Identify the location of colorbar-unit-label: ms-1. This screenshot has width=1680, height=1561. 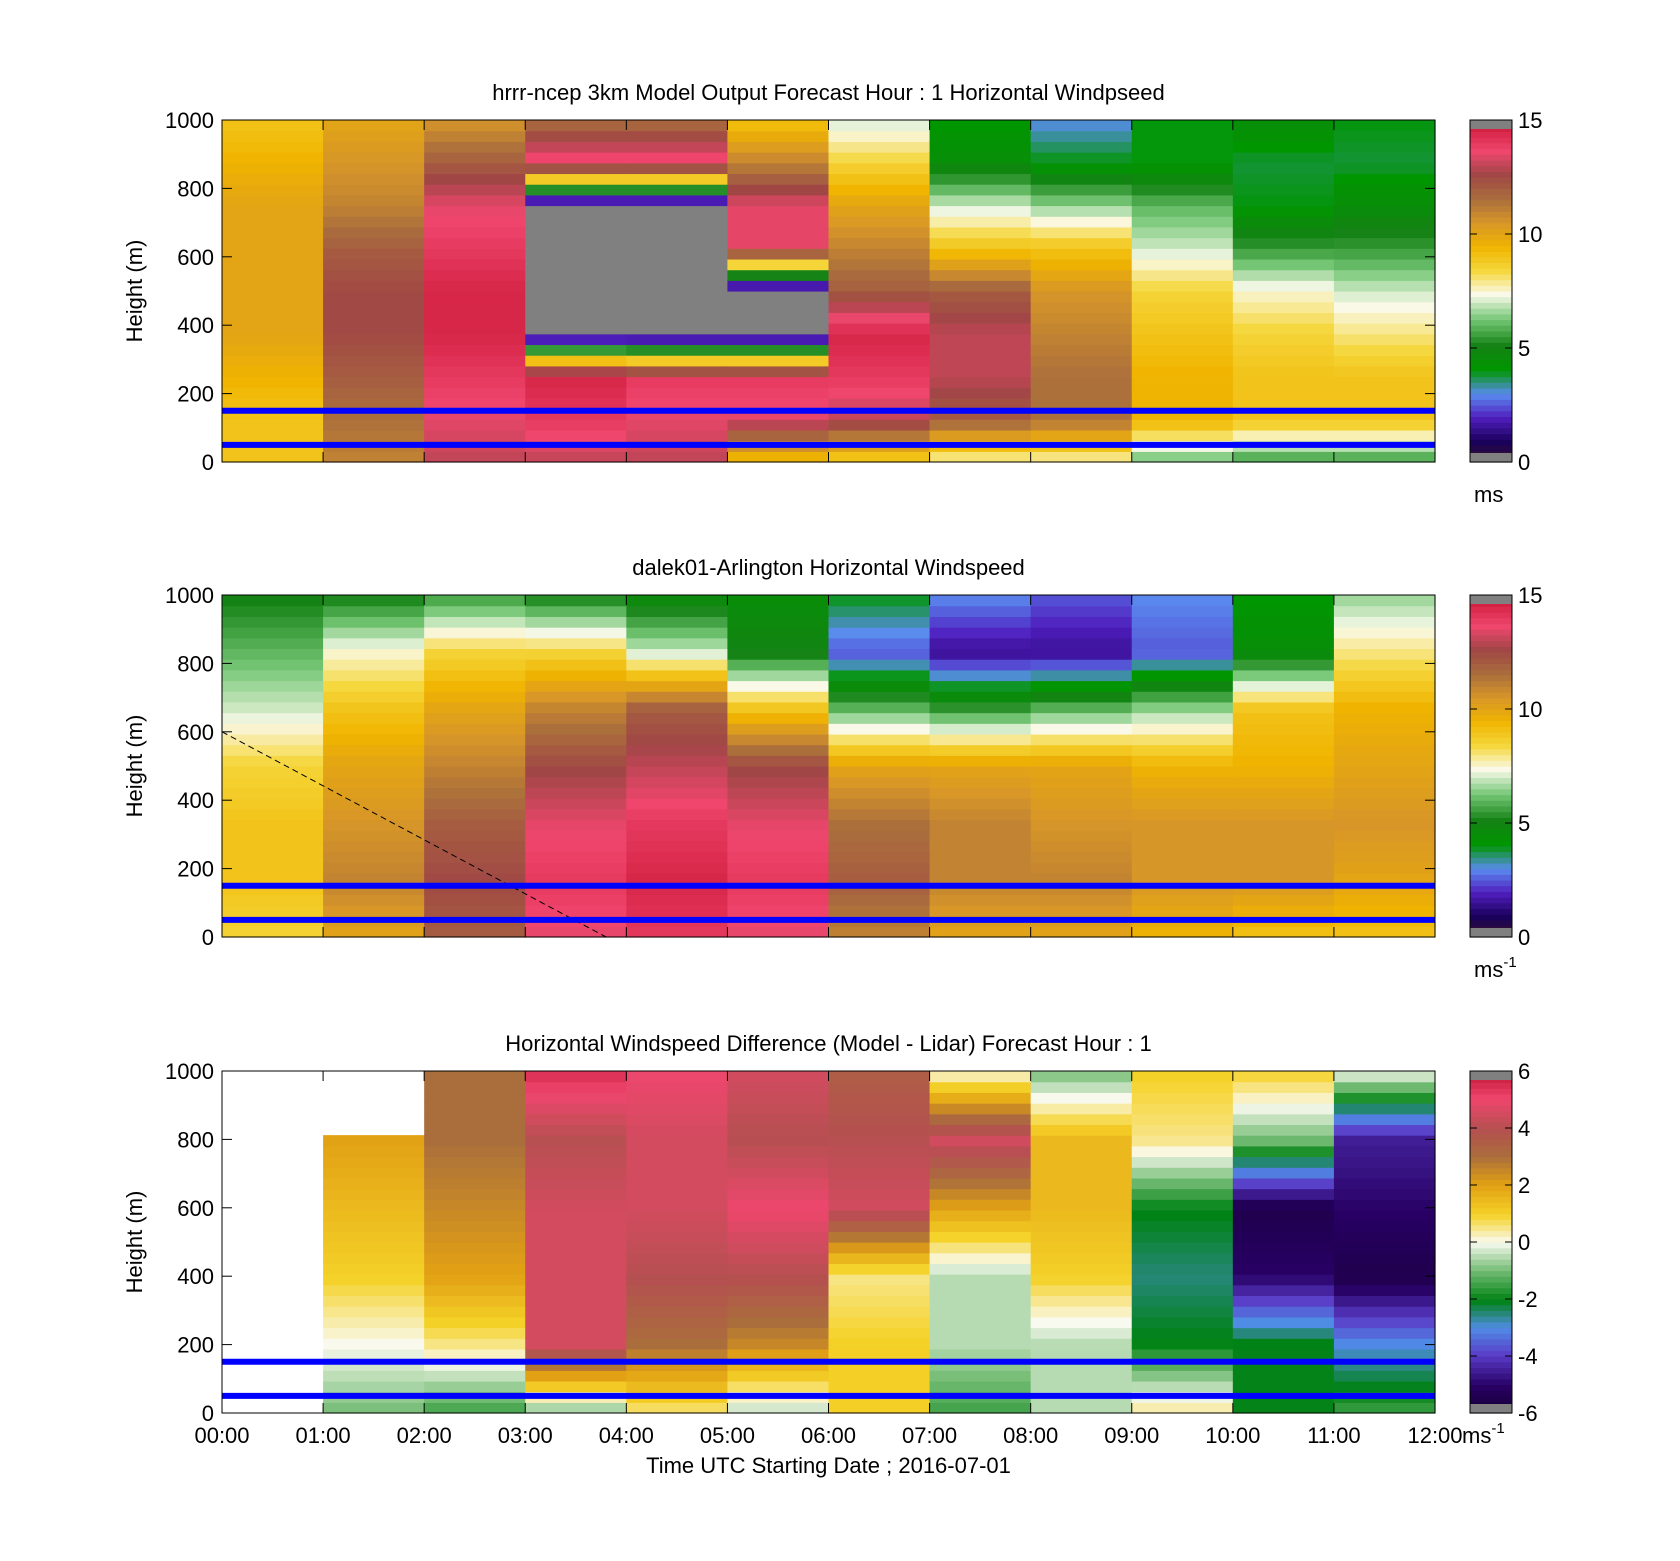
(1495, 968).